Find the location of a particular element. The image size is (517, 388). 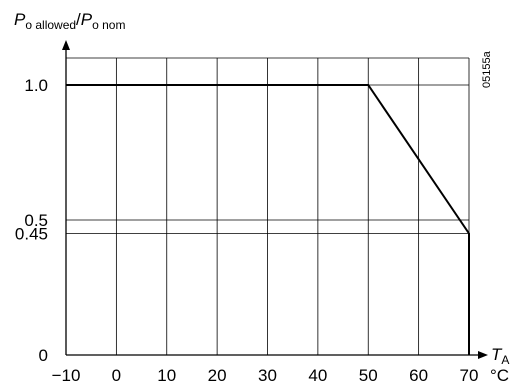

x-tick-label-3: 20 is located at coordinates (217, 375).